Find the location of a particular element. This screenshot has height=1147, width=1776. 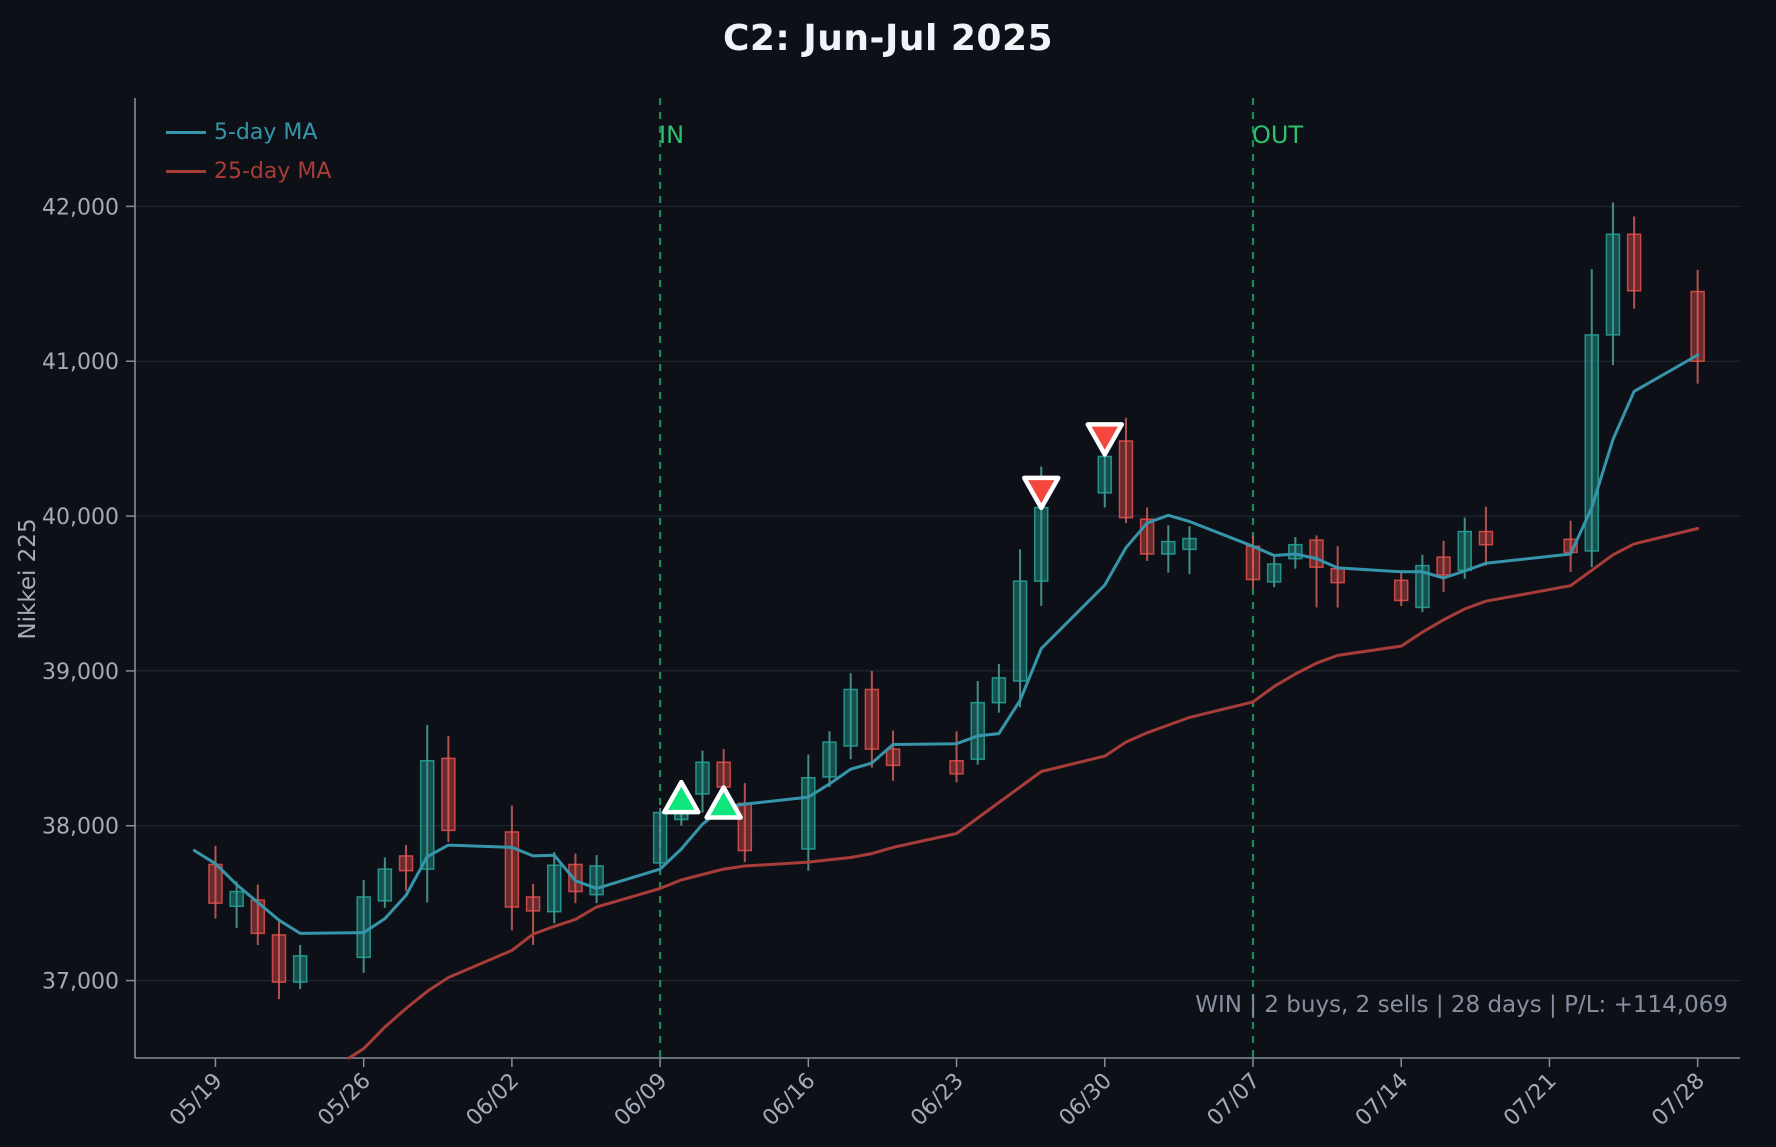

x-tick-label: 06/23 is located at coordinates (937, 1100).